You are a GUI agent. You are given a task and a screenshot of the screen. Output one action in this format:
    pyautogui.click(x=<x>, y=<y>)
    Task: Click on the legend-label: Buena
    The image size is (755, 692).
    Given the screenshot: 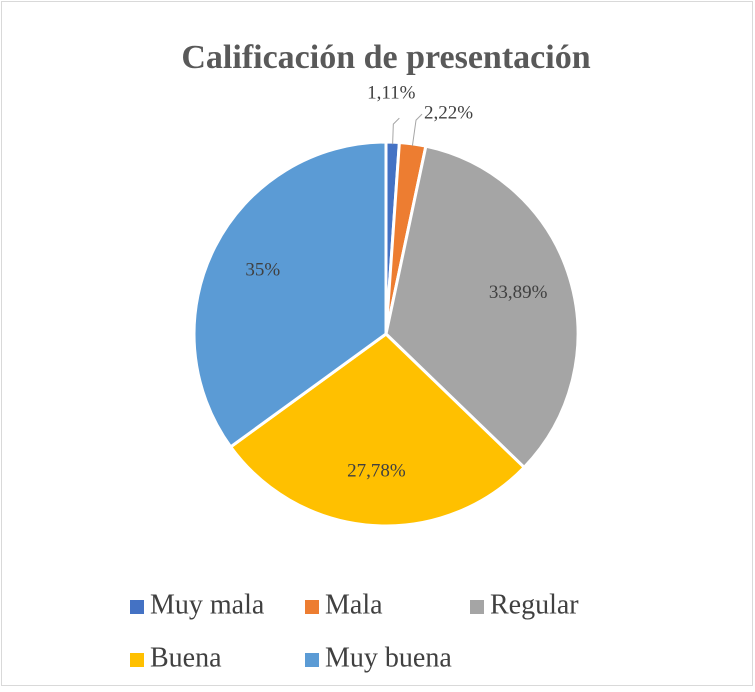 What is the action you would take?
    pyautogui.click(x=186, y=657)
    